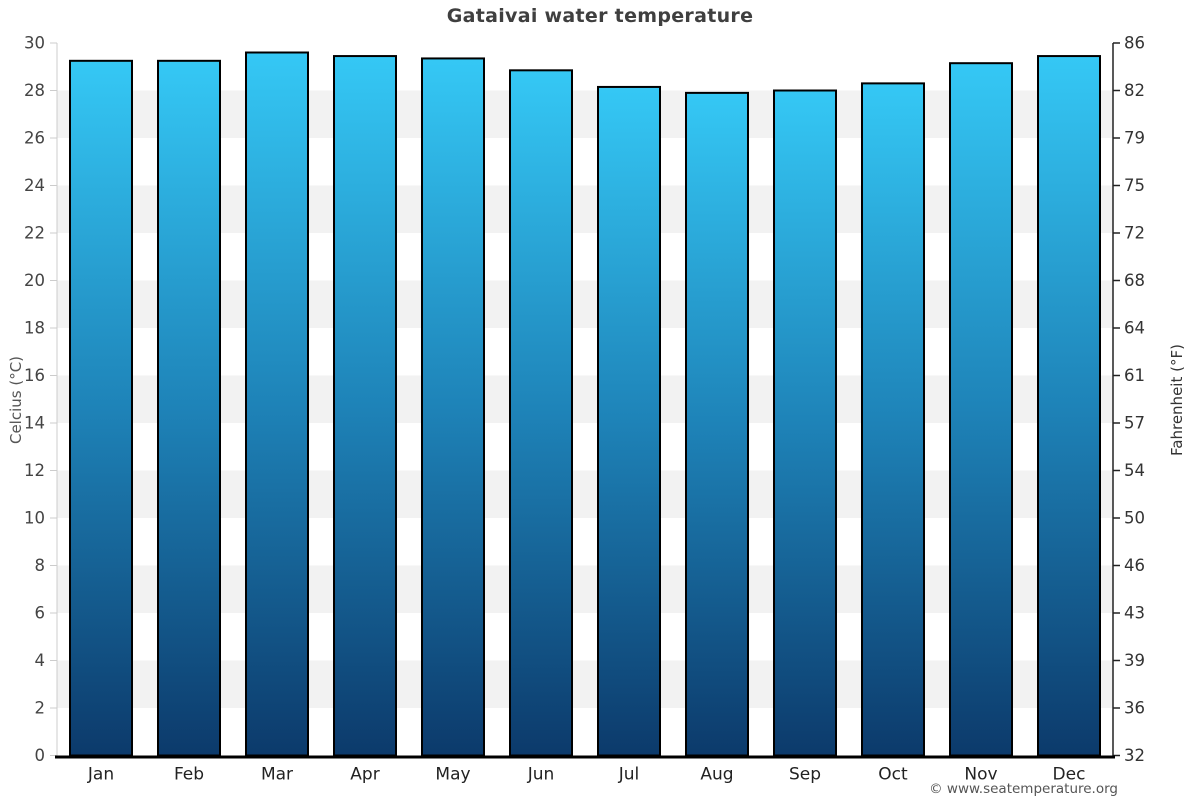  Describe the element at coordinates (893, 419) in the screenshot. I see `bar-oct` at that location.